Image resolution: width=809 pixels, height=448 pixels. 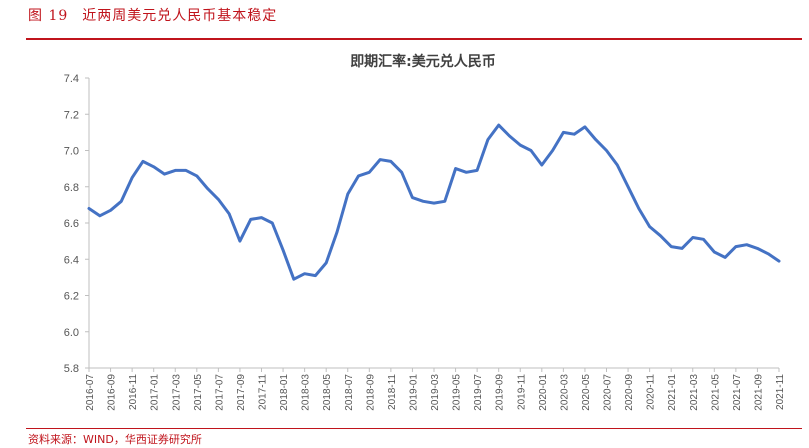 What do you see at coordinates (71, 224) in the screenshot?
I see `y-tick-label: 6.6` at bounding box center [71, 224].